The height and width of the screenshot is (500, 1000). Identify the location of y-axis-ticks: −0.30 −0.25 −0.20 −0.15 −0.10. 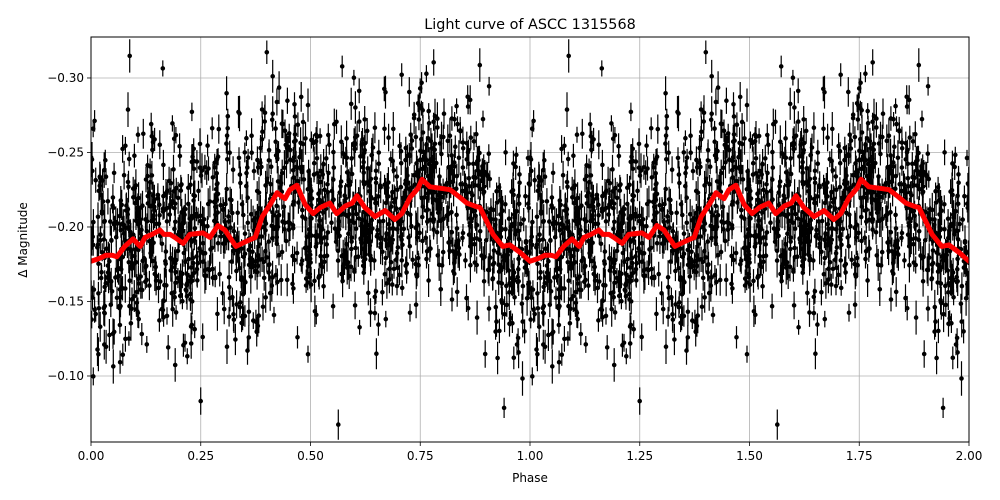
(69, 227).